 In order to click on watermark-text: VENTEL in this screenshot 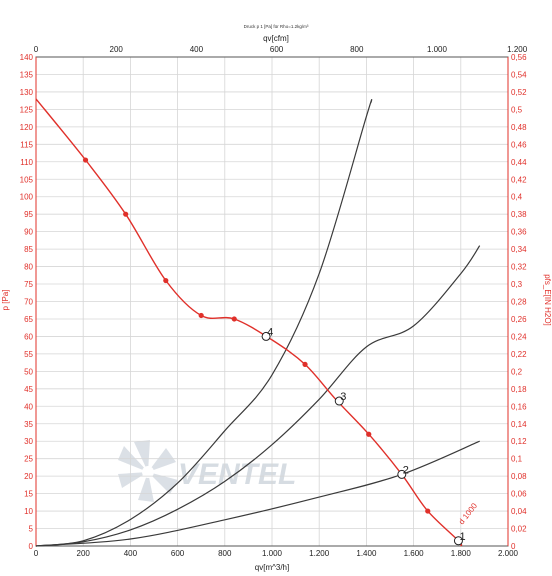, I will do `click(237, 474)`.